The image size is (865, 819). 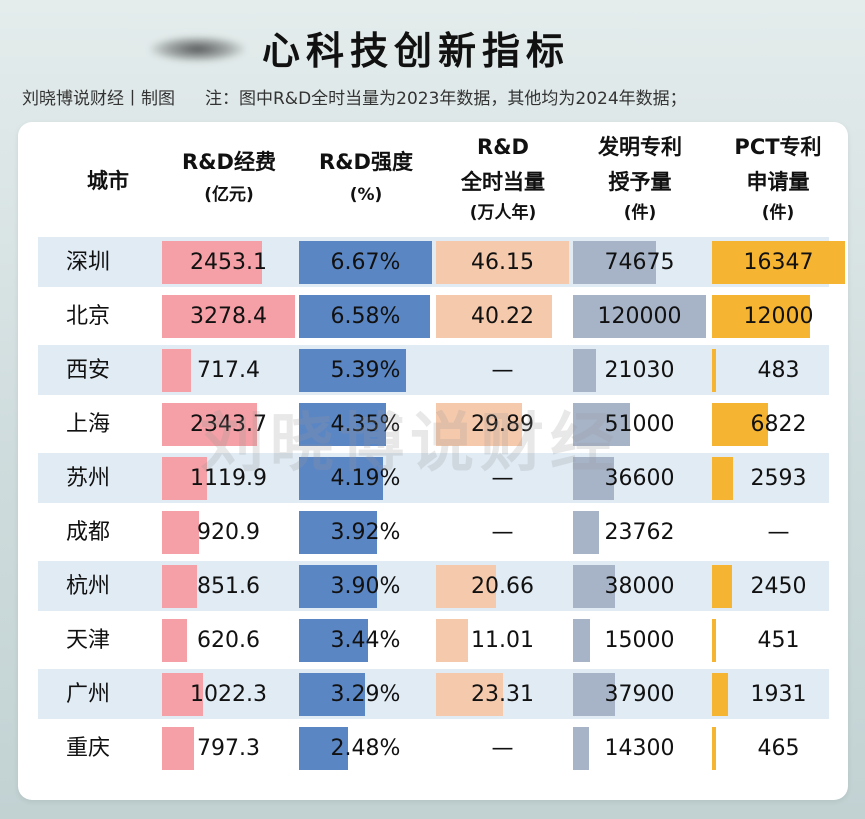 I want to click on rd_funding-cell: 717.4, so click(x=228, y=370).